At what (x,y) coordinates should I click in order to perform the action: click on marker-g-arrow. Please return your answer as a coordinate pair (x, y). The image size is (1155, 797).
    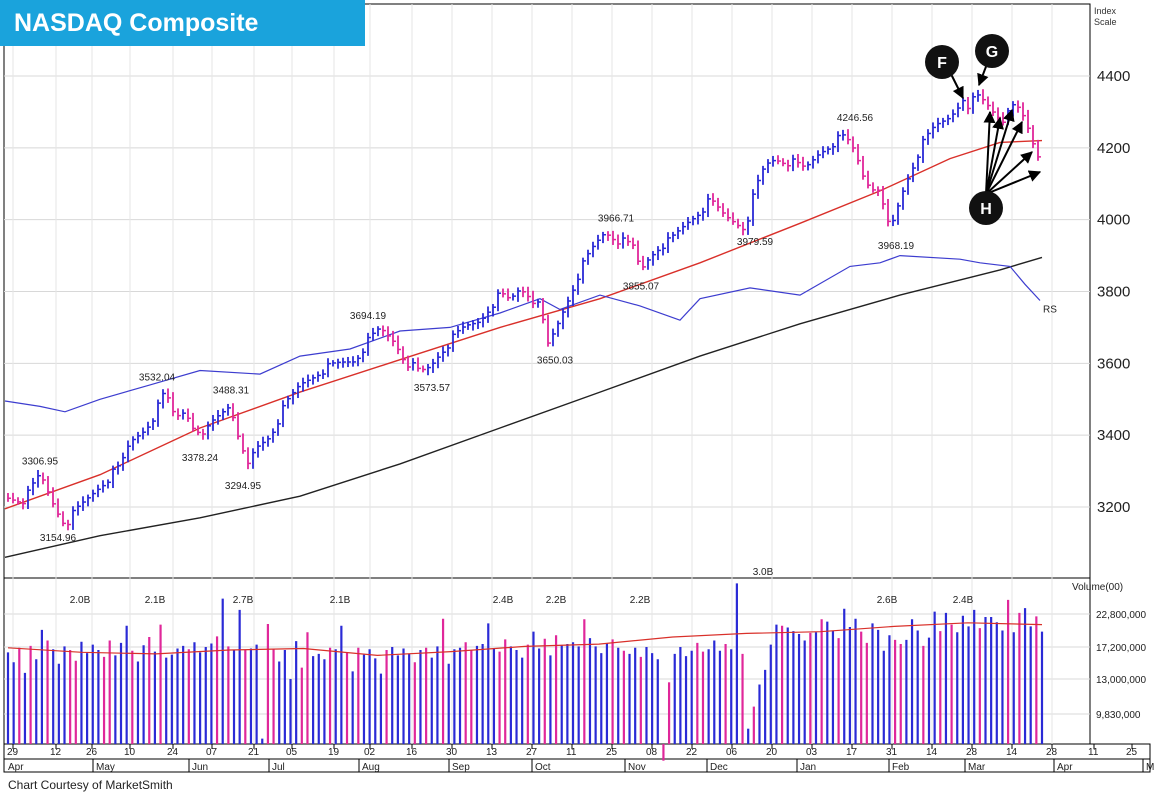
    Looking at the image, I should click on (983, 75).